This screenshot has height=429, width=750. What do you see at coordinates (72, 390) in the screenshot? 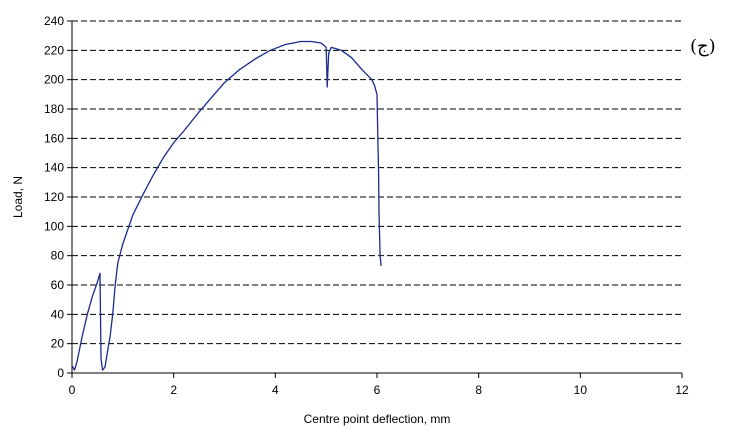
I see `x-tick-label: 0` at bounding box center [72, 390].